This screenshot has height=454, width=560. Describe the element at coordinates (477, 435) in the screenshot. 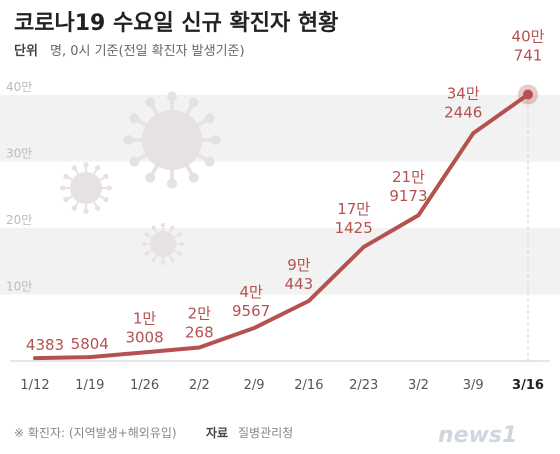

I see `news1-logo: news1` at that location.